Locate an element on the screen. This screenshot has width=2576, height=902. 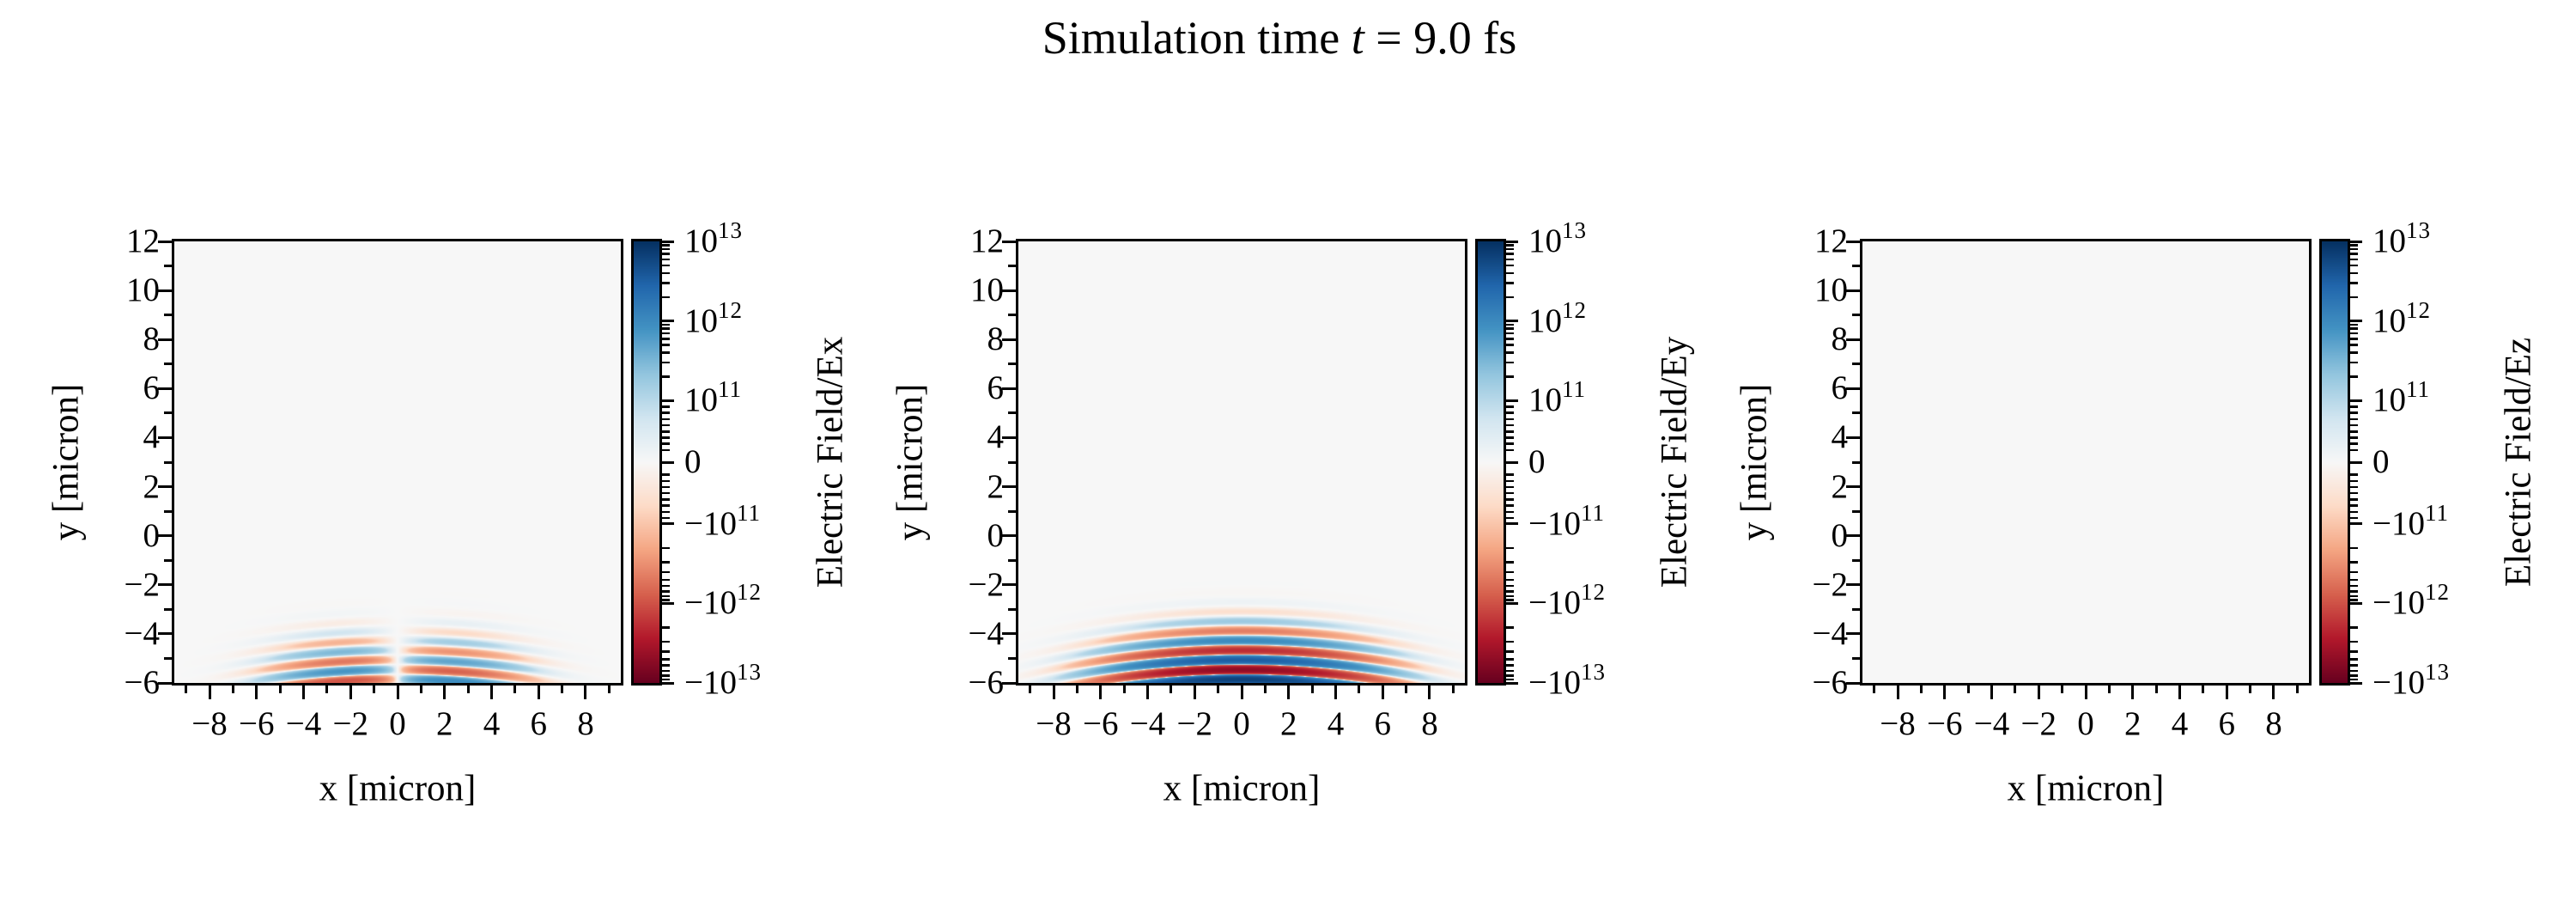
colorbar-ez: 1013 1012 1011 0 −1011 −1012 −1013 is located at coordinates (2384, 459).